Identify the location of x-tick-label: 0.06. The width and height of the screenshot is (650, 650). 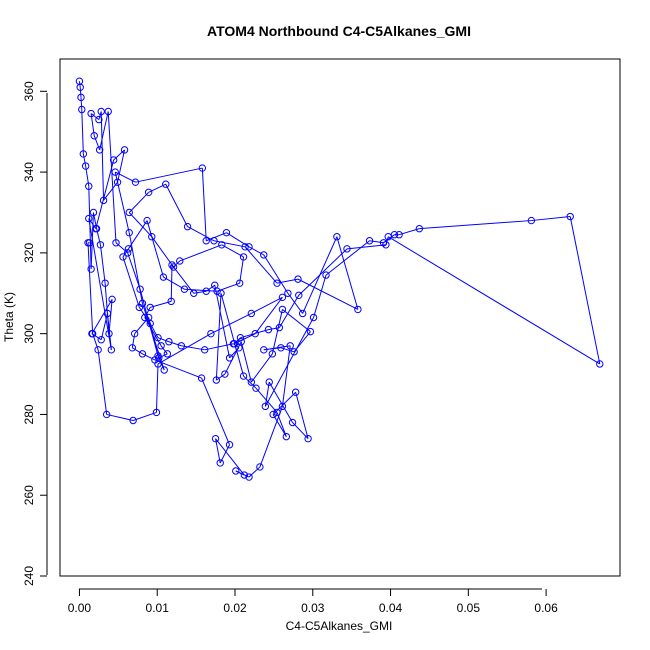
(546, 608).